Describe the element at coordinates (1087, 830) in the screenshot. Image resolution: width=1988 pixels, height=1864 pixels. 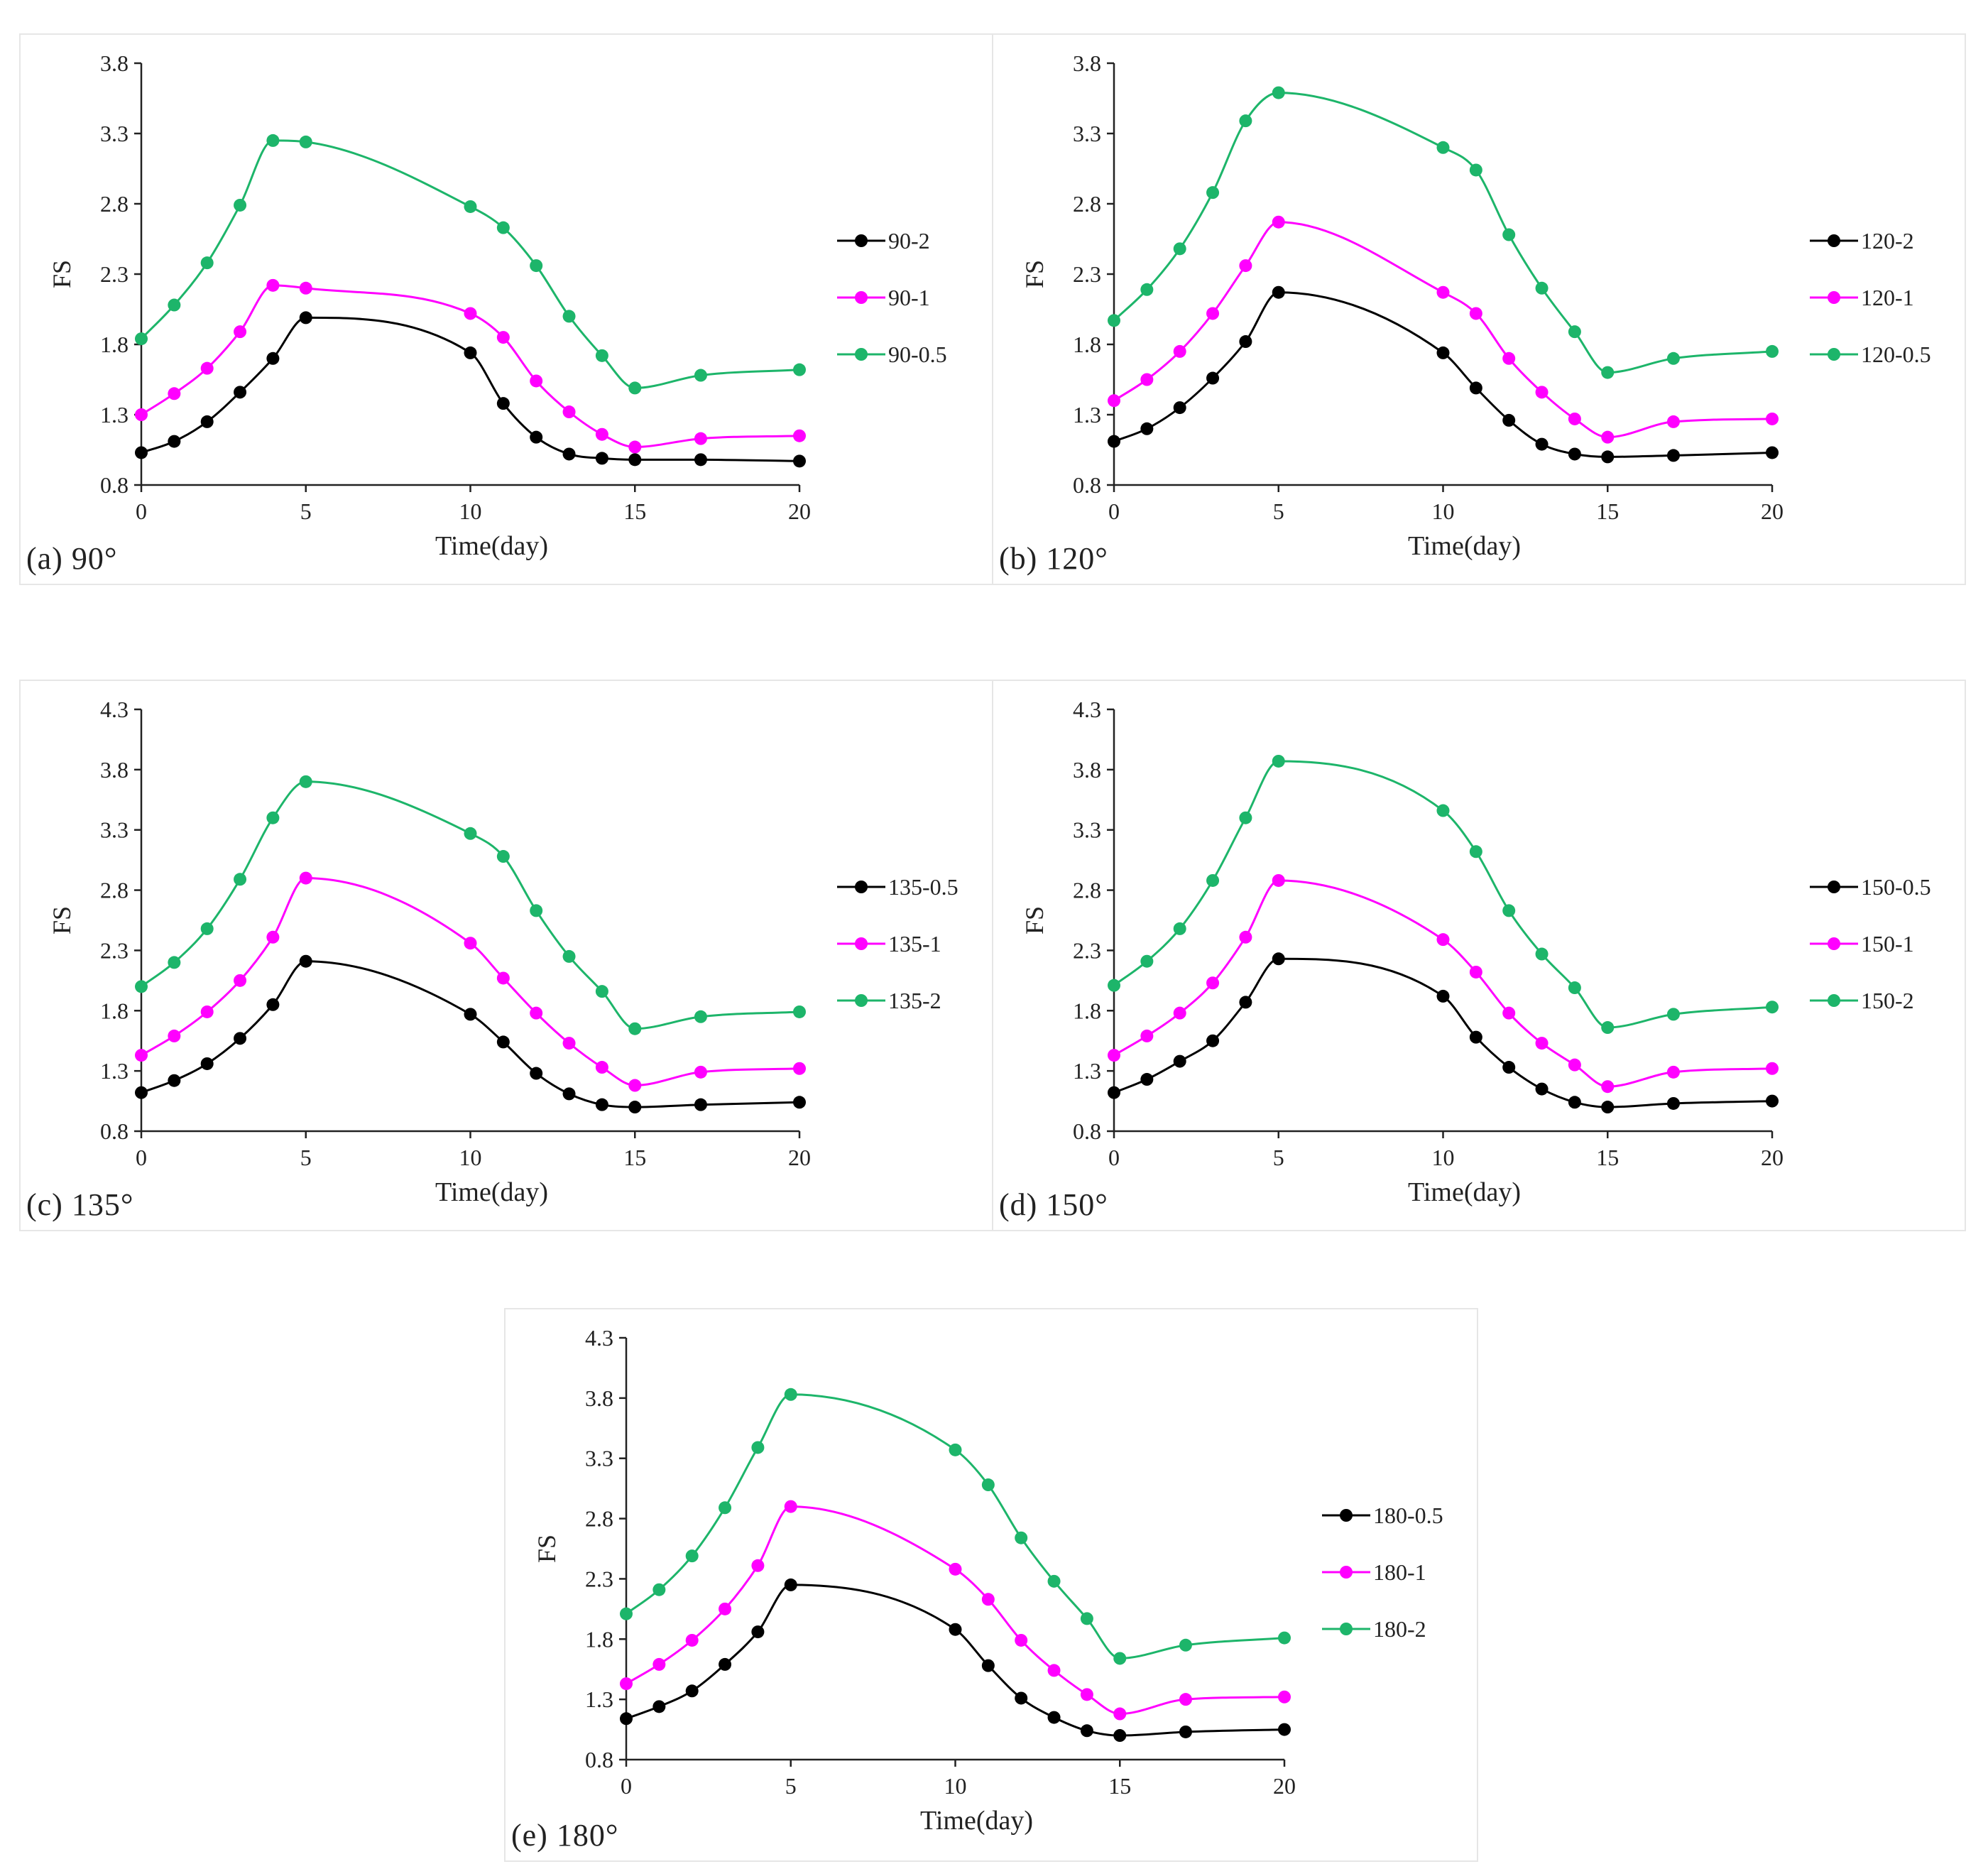
I see `y-tick-label: 3.3` at that location.